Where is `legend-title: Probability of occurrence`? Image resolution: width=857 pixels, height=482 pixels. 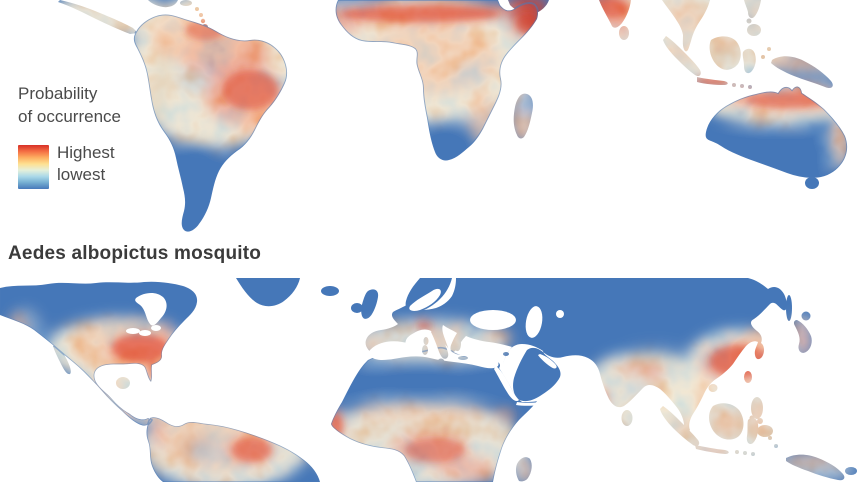 legend-title: Probability of occurrence is located at coordinates (69, 105).